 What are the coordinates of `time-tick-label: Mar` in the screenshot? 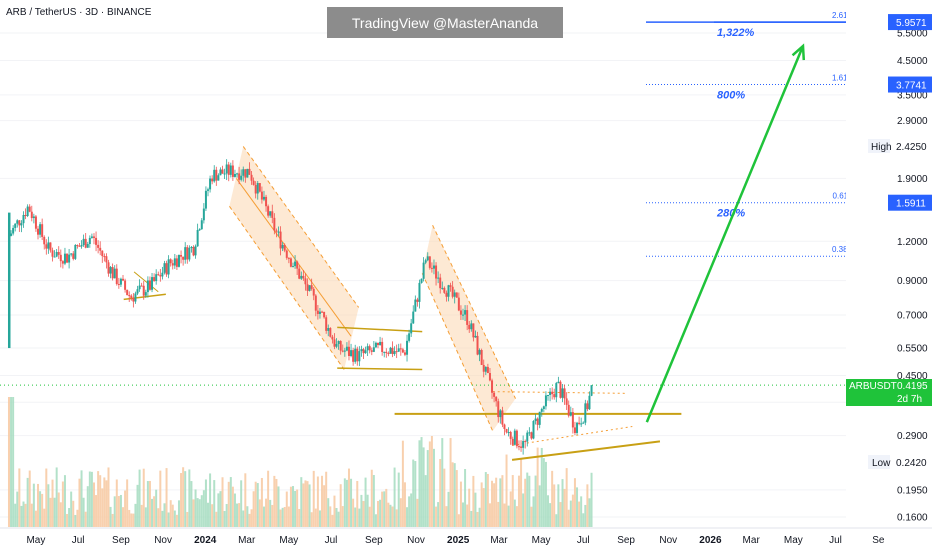 It's located at (752, 540).